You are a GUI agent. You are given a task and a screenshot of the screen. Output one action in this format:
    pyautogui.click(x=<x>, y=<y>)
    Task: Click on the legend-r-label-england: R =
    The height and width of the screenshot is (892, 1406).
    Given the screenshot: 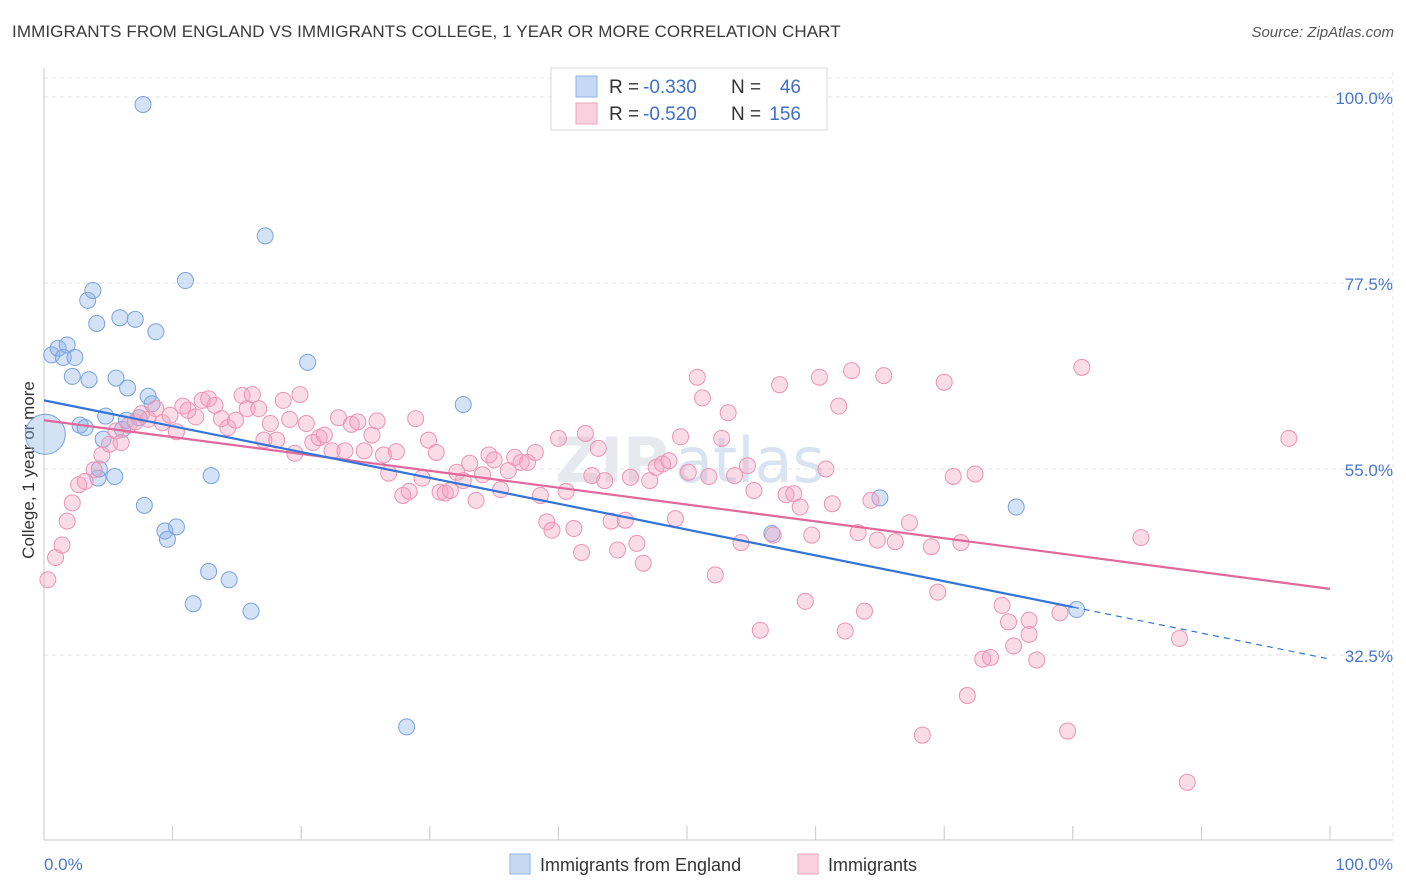 What is the action you would take?
    pyautogui.click(x=624, y=87)
    